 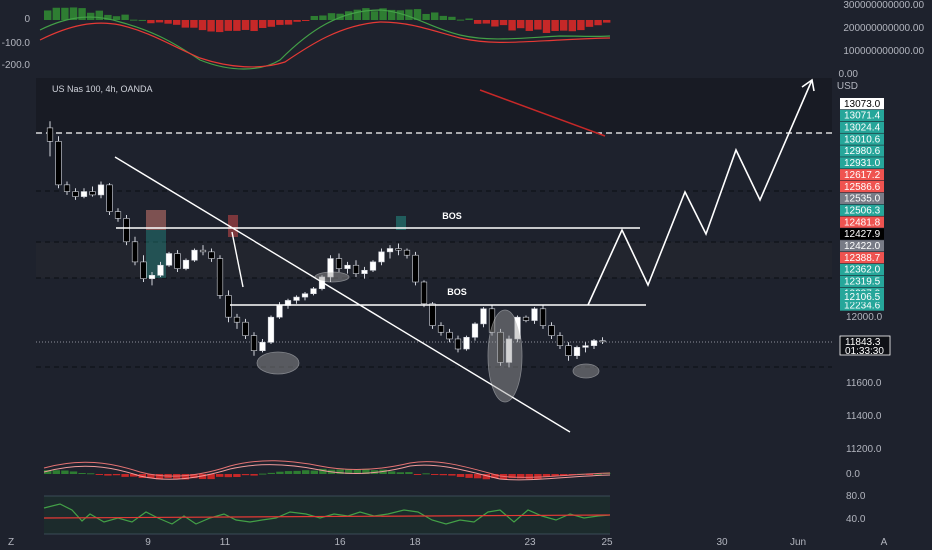 I want to click on macd-bottom-histogram, so click(x=327, y=474).